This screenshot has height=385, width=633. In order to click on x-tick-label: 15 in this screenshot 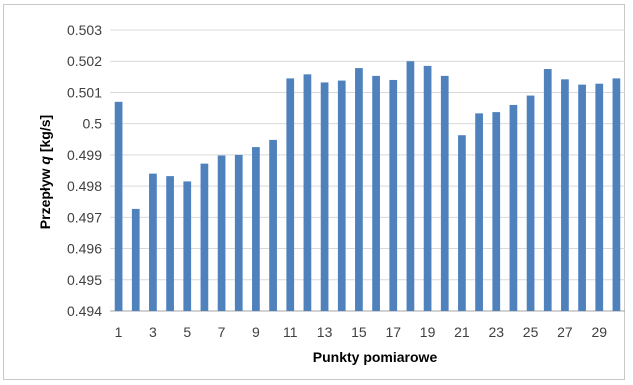, I will do `click(359, 332)`.